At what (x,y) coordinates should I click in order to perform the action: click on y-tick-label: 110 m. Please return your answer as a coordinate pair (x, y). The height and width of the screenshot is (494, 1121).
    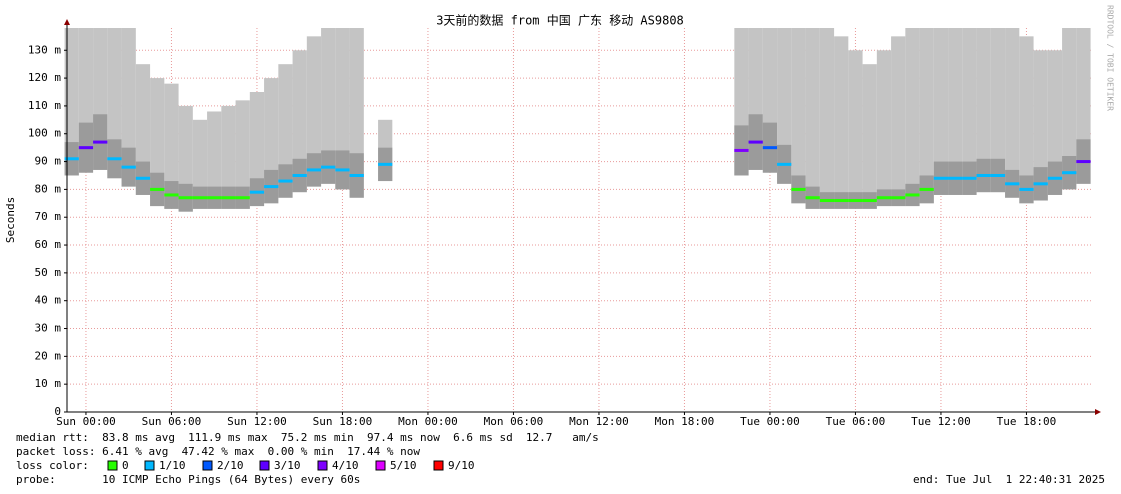
    Looking at the image, I should click on (44, 105).